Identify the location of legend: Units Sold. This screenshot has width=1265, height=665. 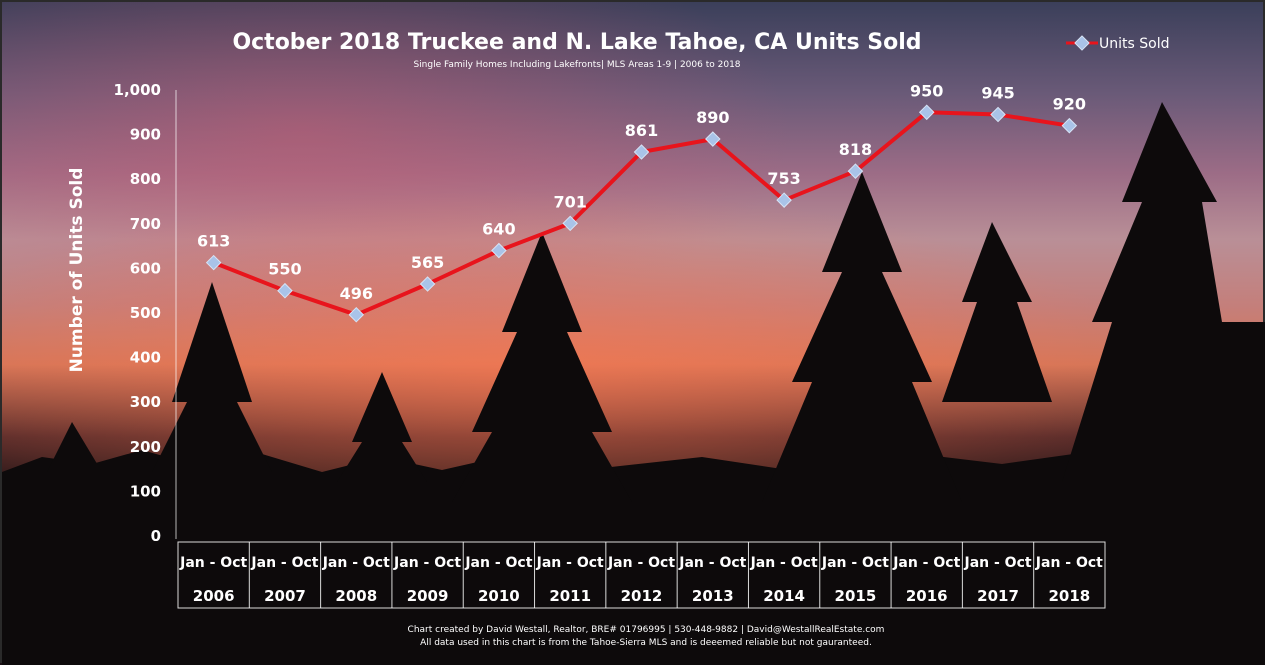
(1117, 43).